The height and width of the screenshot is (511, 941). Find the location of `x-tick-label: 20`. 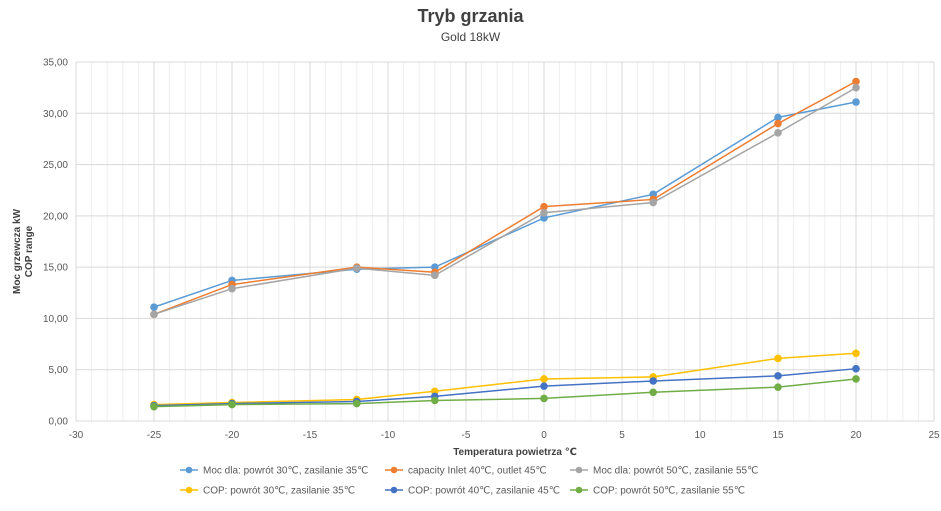

x-tick-label: 20 is located at coordinates (856, 435).